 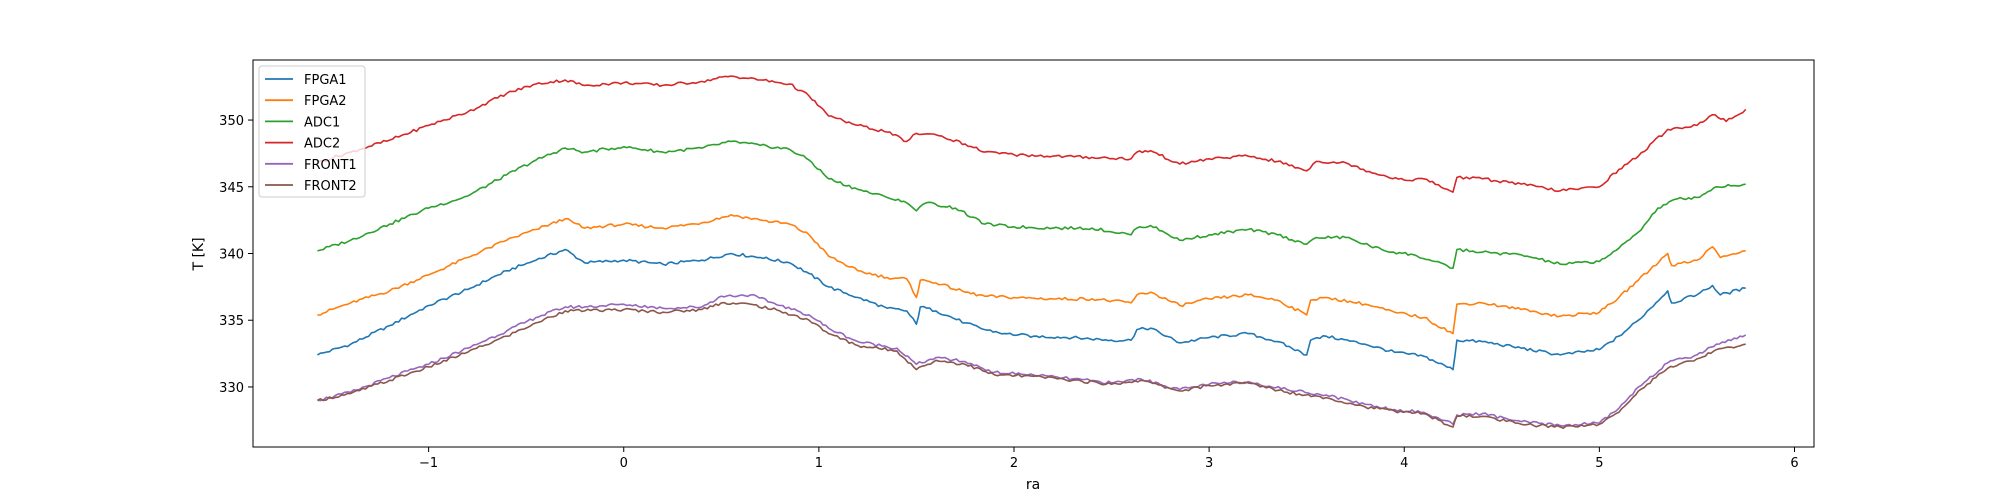 What do you see at coordinates (322, 144) in the screenshot?
I see `legend-label: ADC2` at bounding box center [322, 144].